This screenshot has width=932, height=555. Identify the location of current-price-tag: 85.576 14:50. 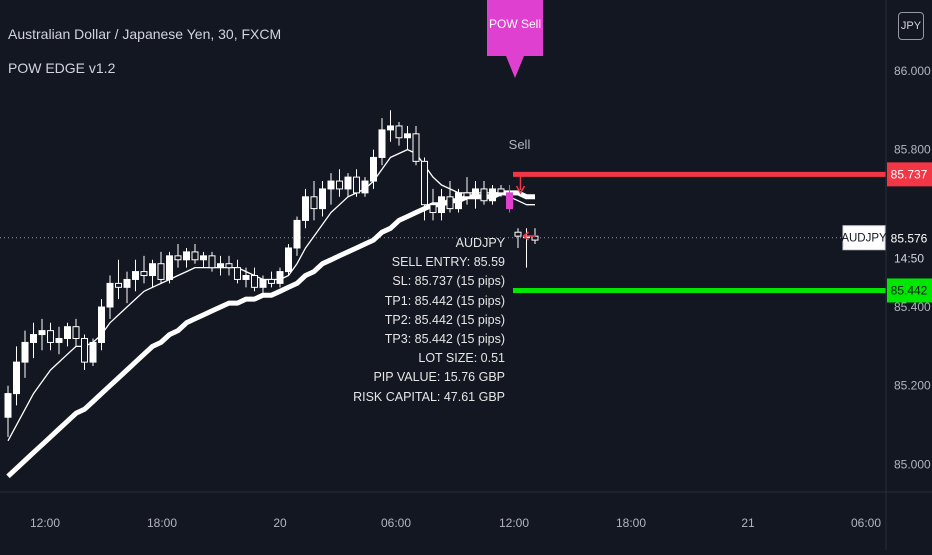
(909, 245).